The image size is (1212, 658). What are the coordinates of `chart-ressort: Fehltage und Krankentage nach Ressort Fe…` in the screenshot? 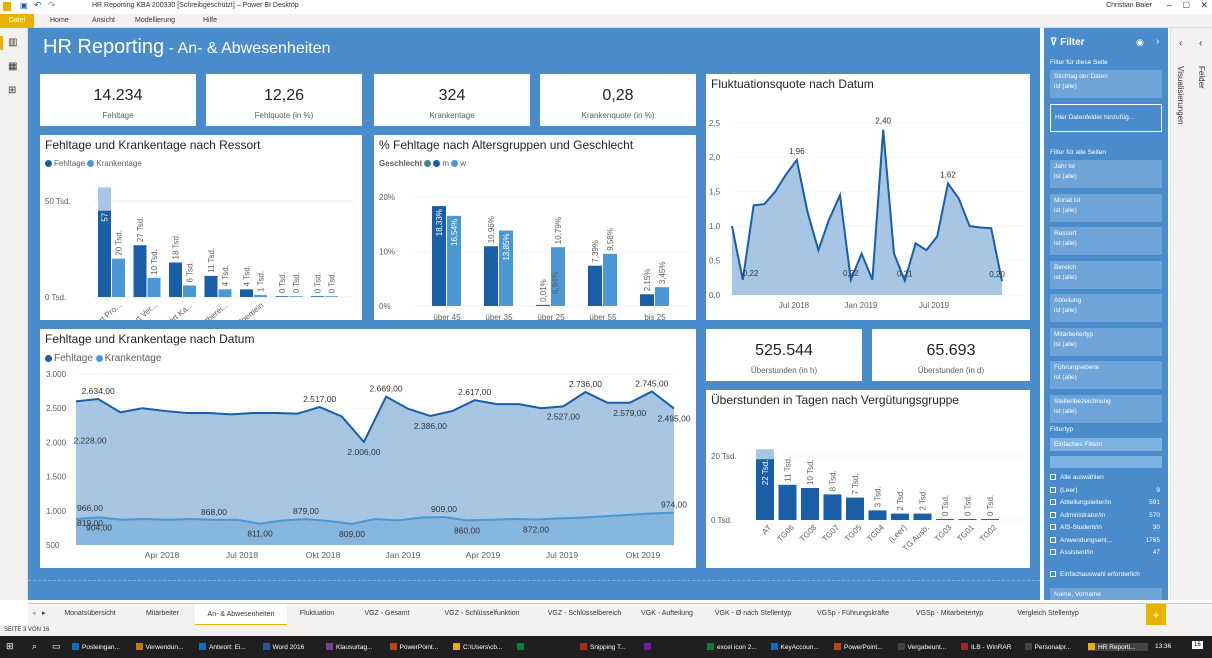 It's located at (201, 227).